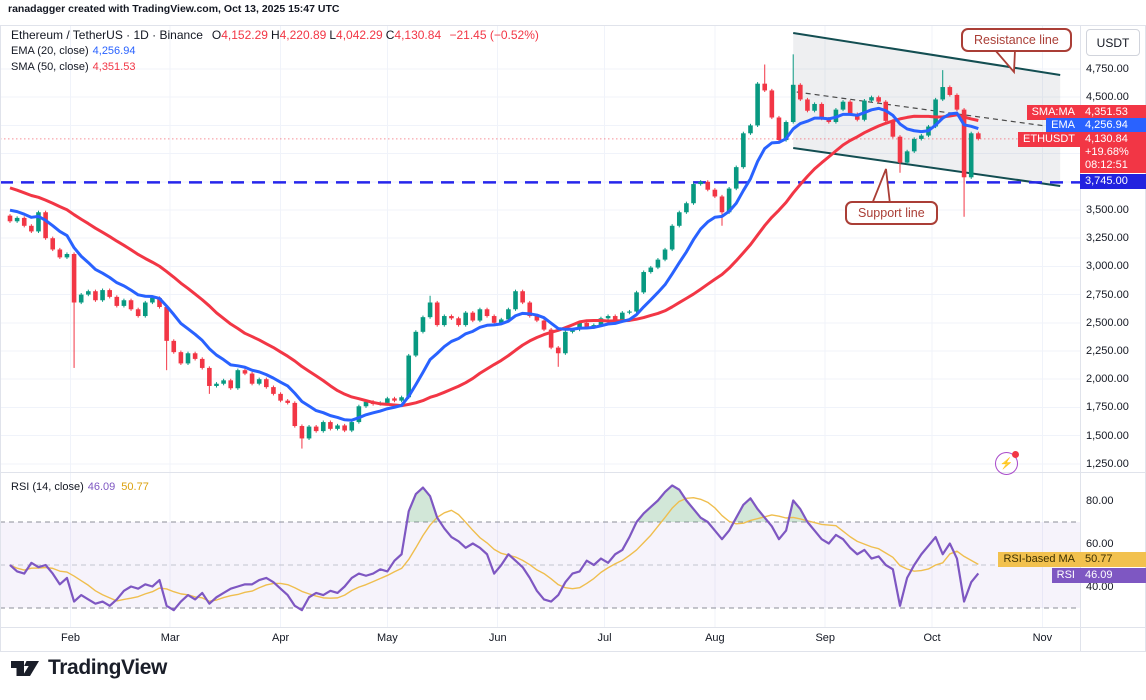 This screenshot has height=700, width=1146. I want to click on rsi-ma-label: RSI-based MA 50.77, so click(1072, 559).